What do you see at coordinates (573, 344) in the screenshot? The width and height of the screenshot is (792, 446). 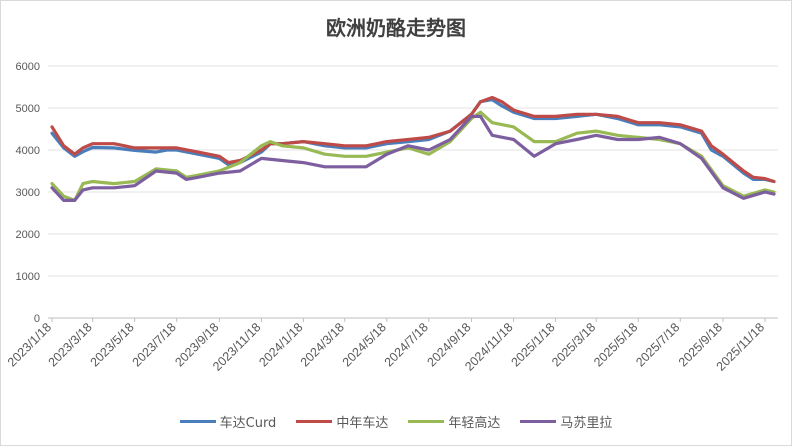 I see `x-tick-label: 2025/3/18` at bounding box center [573, 344].